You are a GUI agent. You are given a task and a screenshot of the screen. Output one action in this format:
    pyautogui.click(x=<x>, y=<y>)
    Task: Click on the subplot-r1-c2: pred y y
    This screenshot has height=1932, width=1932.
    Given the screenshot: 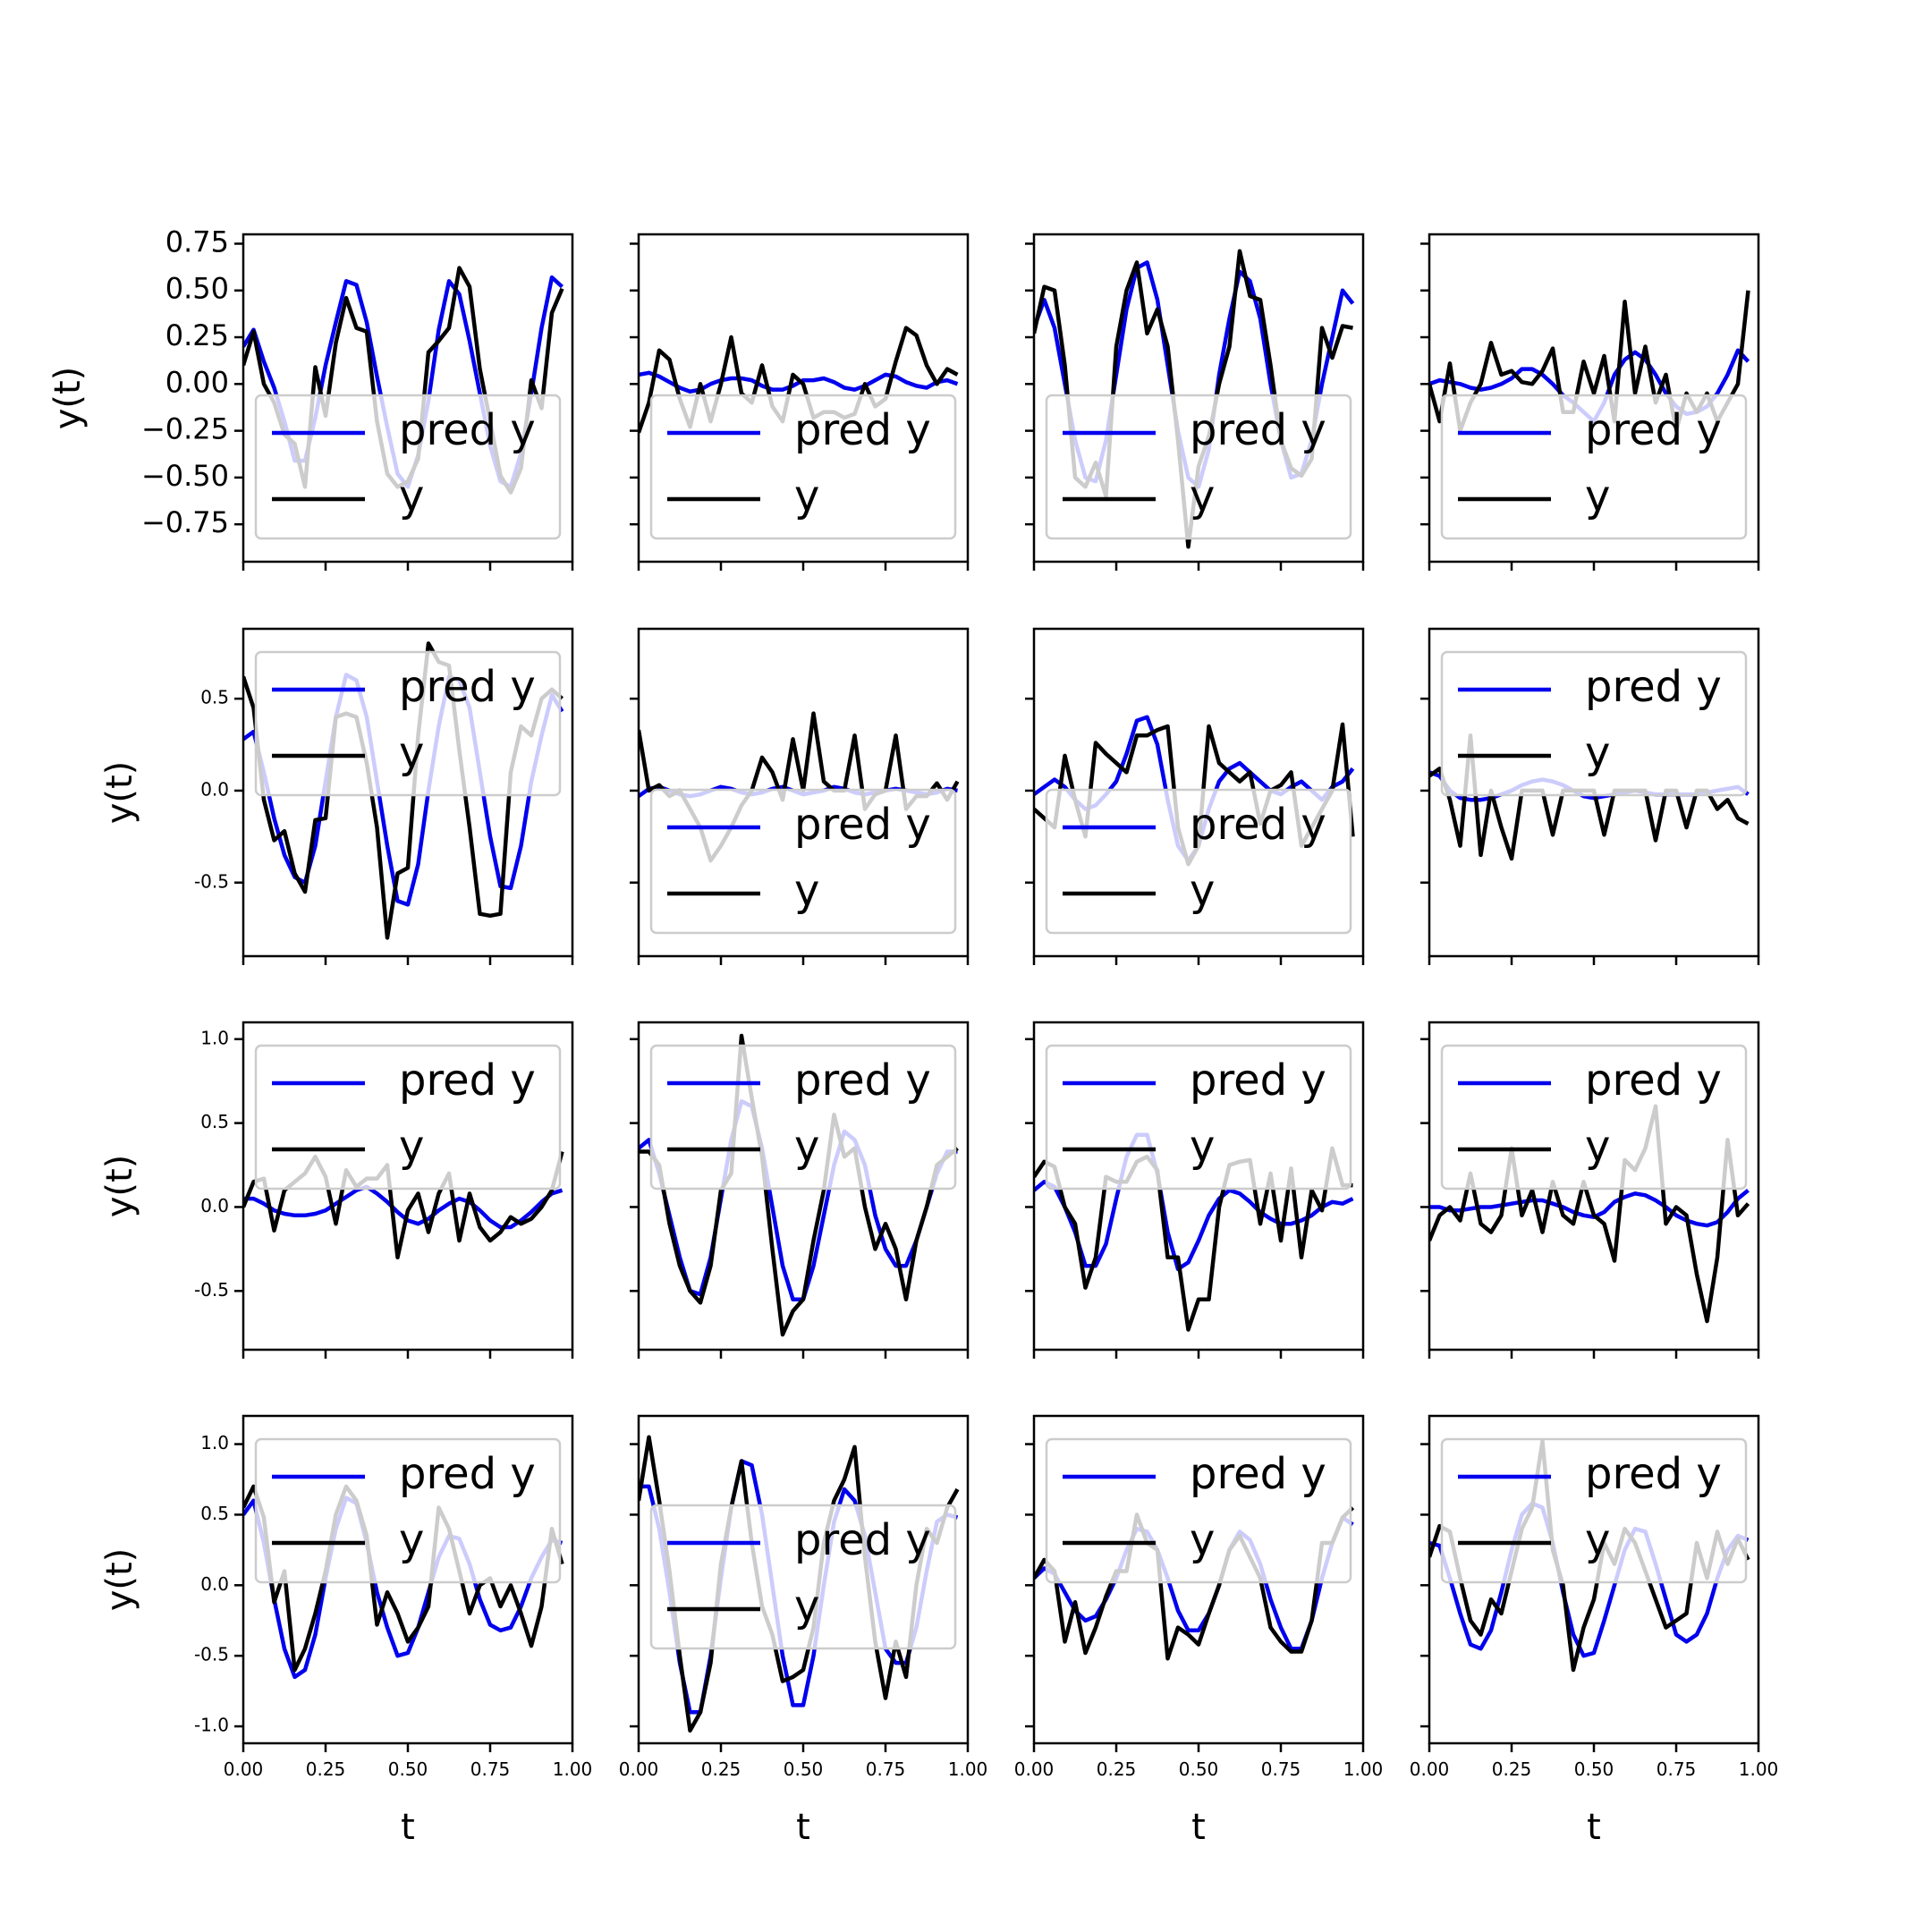 What is the action you would take?
    pyautogui.click(x=1195, y=796)
    